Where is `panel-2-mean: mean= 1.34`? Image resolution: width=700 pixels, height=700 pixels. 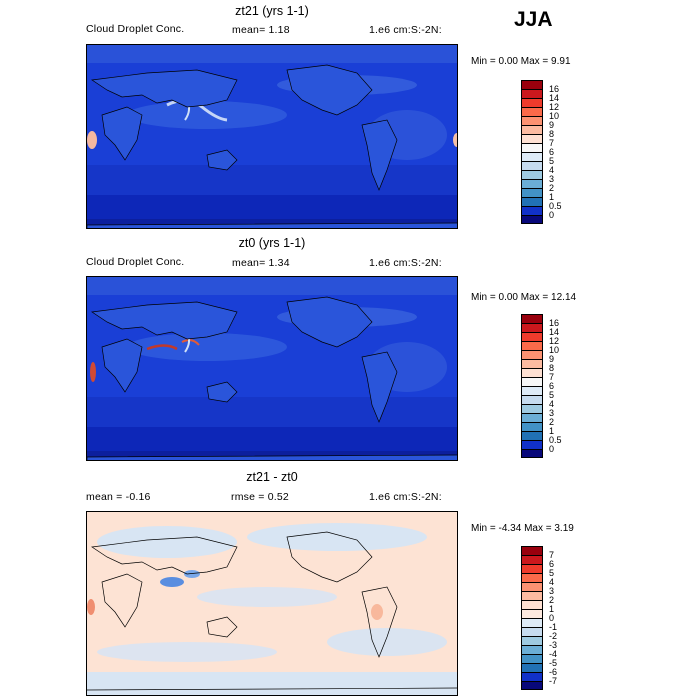
panel-2-mean: mean= 1.34 is located at coordinates (261, 263).